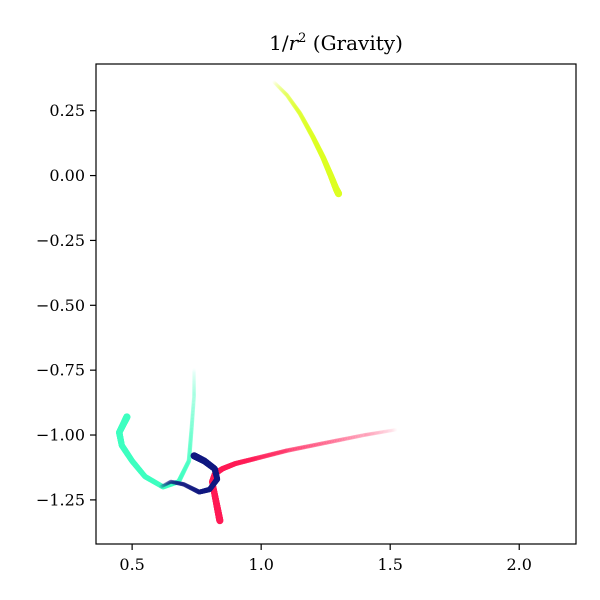 This screenshot has height=600, width=600. Describe the element at coordinates (60, 435) in the screenshot. I see `y-tick-label: −1.00` at that location.